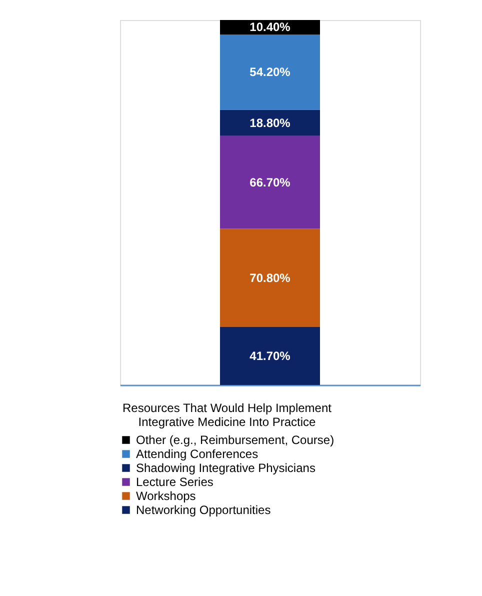 The height and width of the screenshot is (596, 482). I want to click on data-label: 41.70%, so click(270, 356).